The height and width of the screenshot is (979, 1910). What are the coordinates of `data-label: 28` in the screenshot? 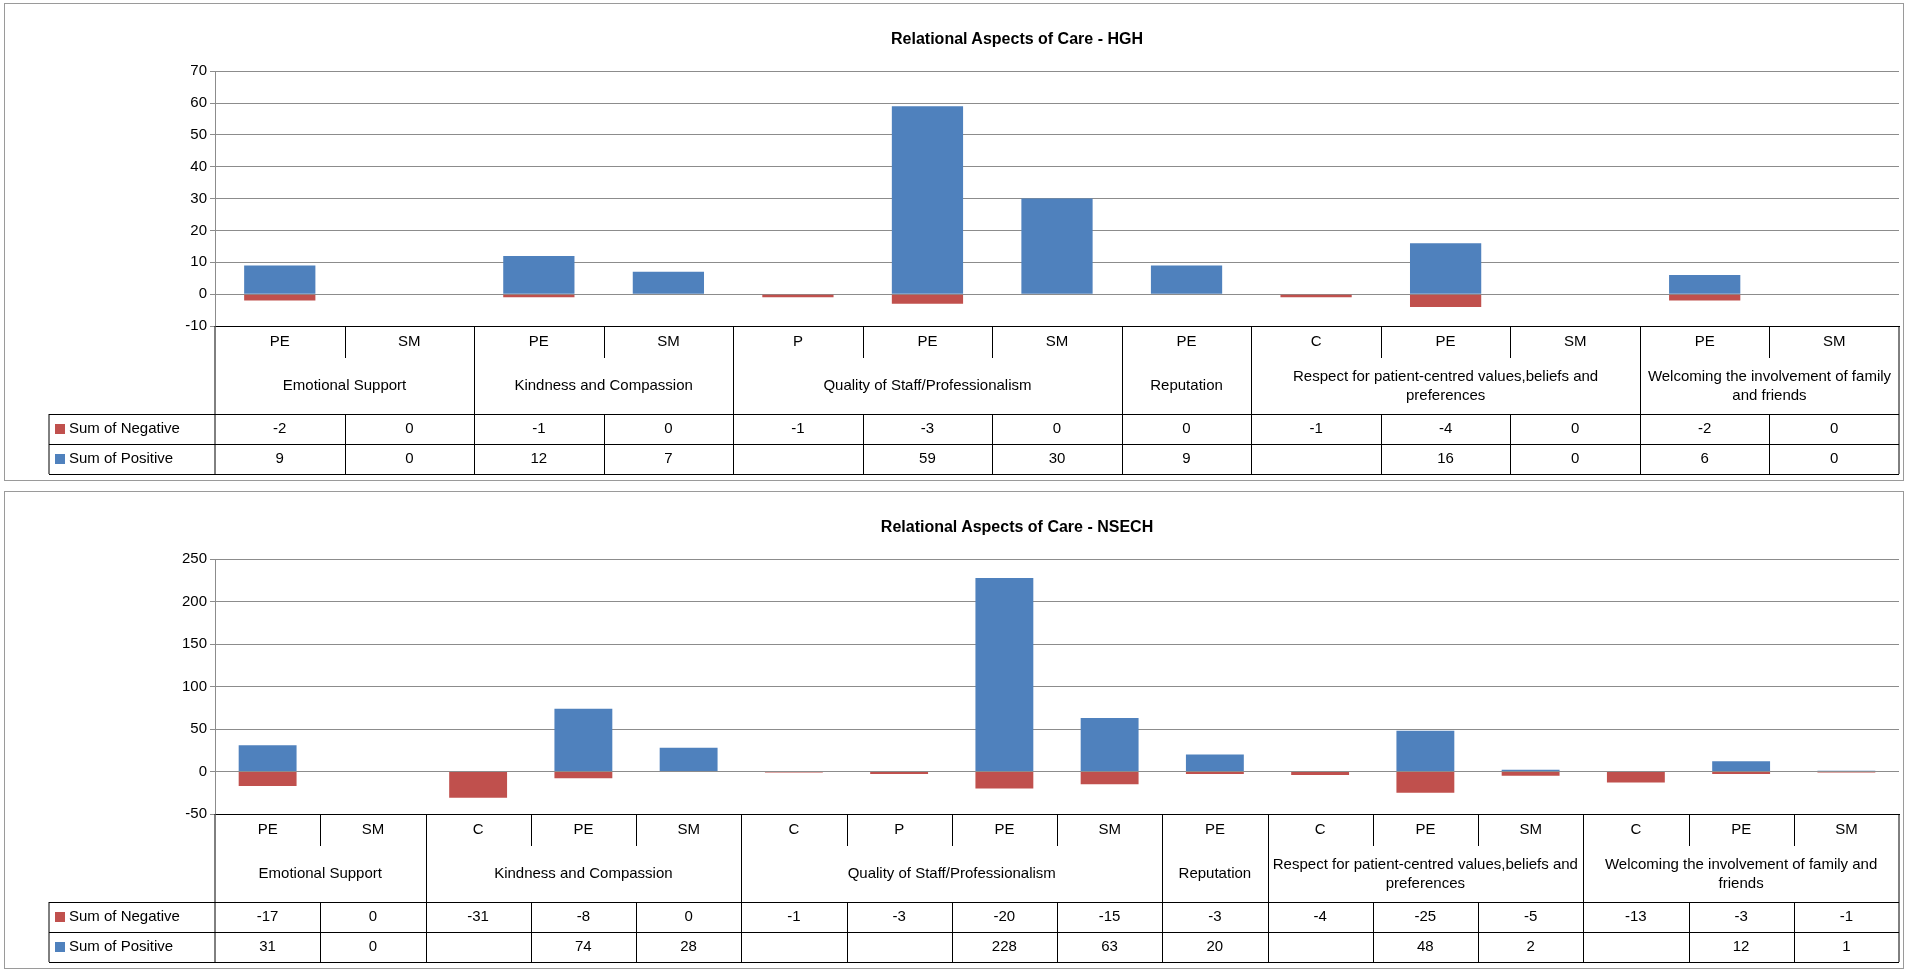 It's located at (688, 946).